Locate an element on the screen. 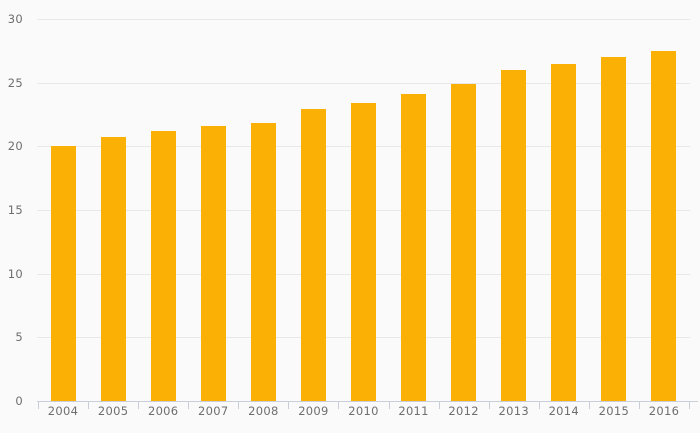 This screenshot has height=433, width=700. x-axis-tick-label: 2013 is located at coordinates (513, 411).